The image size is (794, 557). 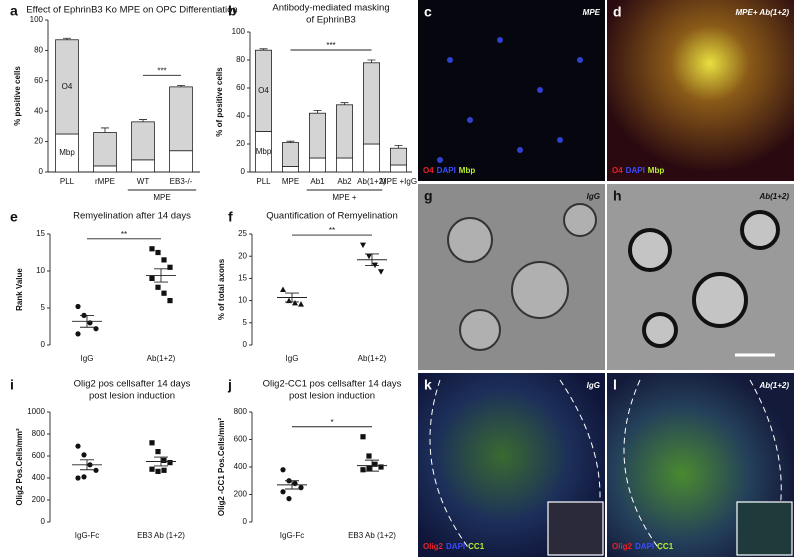 I want to click on panel-label: MPE+ Ab(1+2), so click(x=763, y=12).